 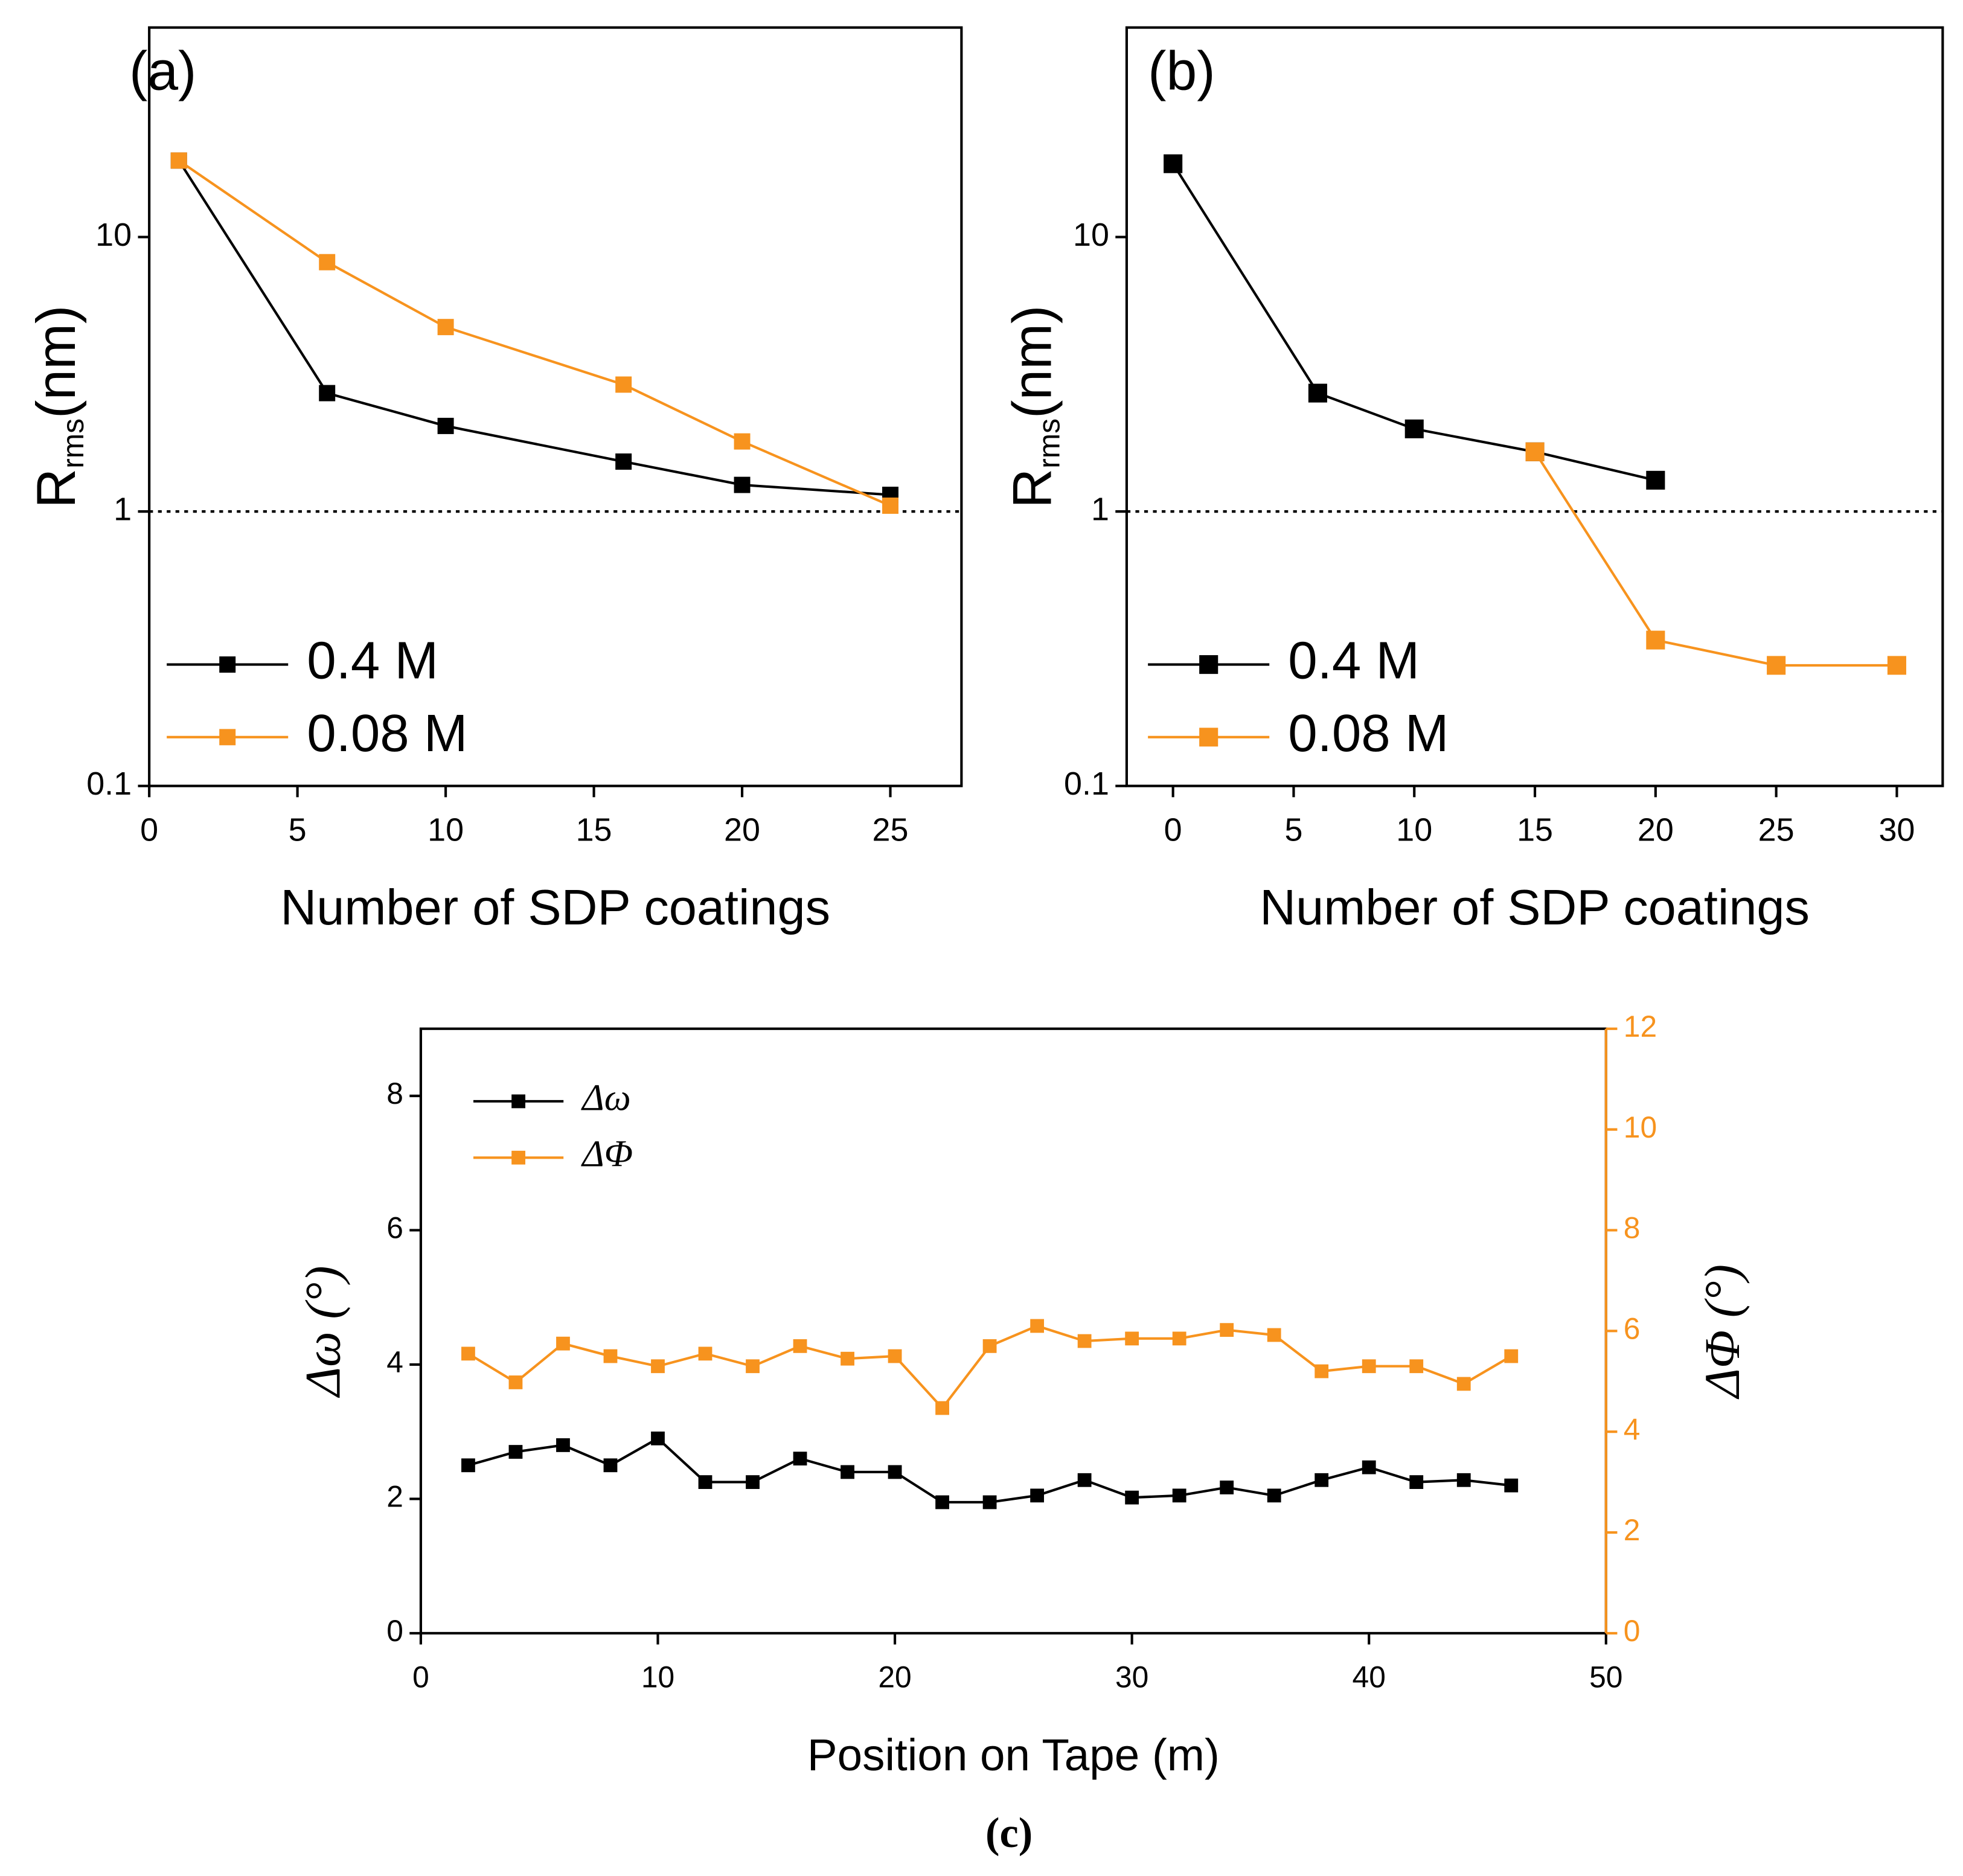 I want to click on y2-tick-label: 2, so click(x=1632, y=1530).